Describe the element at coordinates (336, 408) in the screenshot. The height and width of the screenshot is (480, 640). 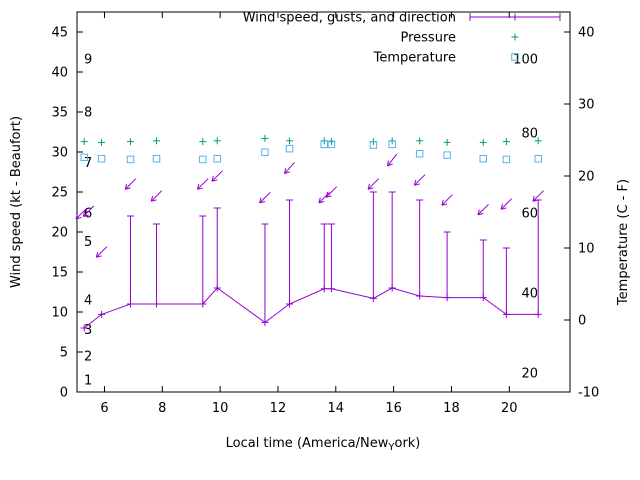
I see `svg-text: 14` at that location.